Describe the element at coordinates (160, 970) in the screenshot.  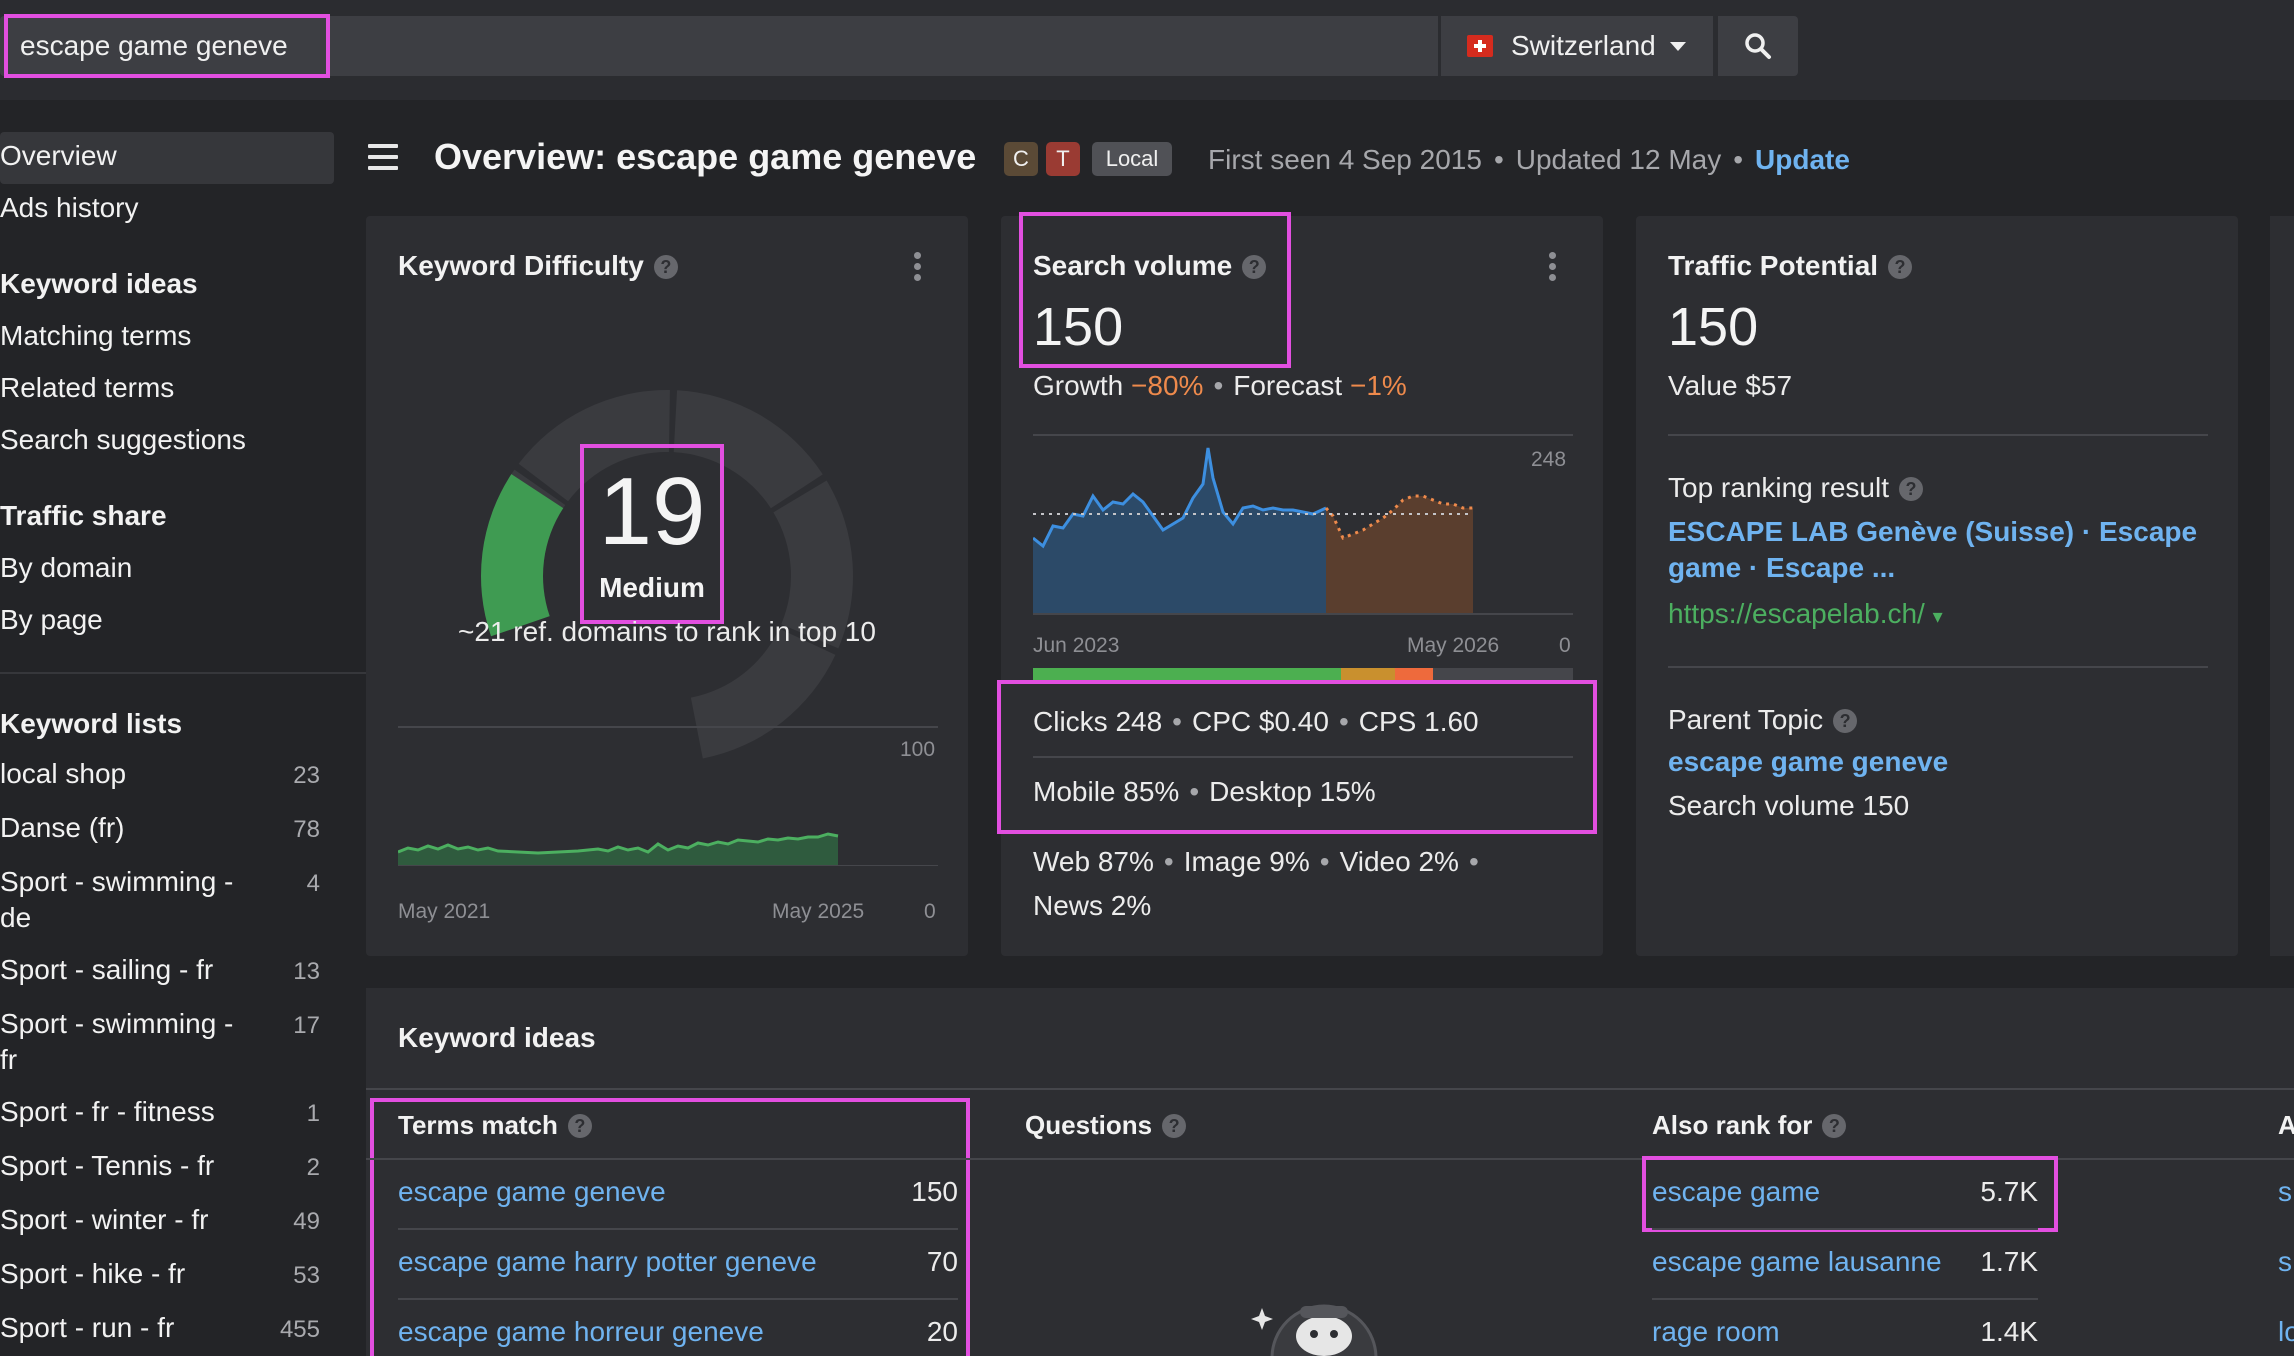
I see `keyword-list-item: Sport - sailing - fr 13` at that location.